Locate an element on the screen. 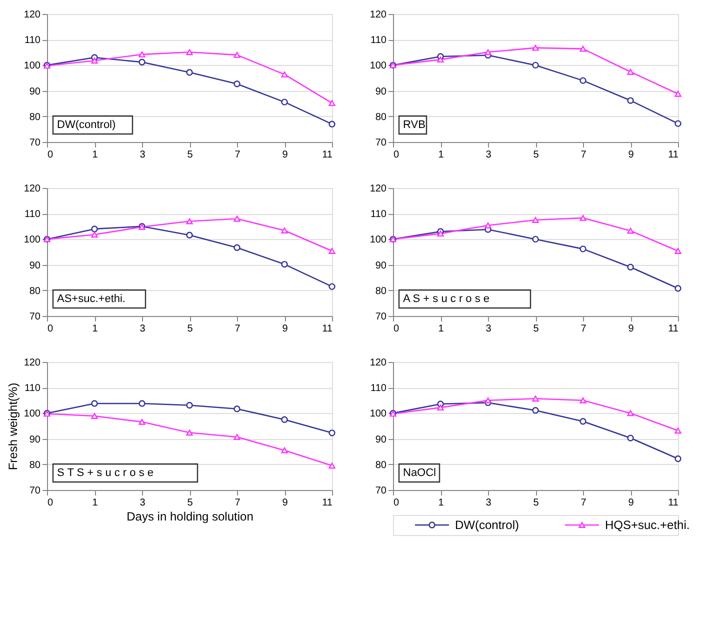  annotation: DW(control) is located at coordinates (86, 125).